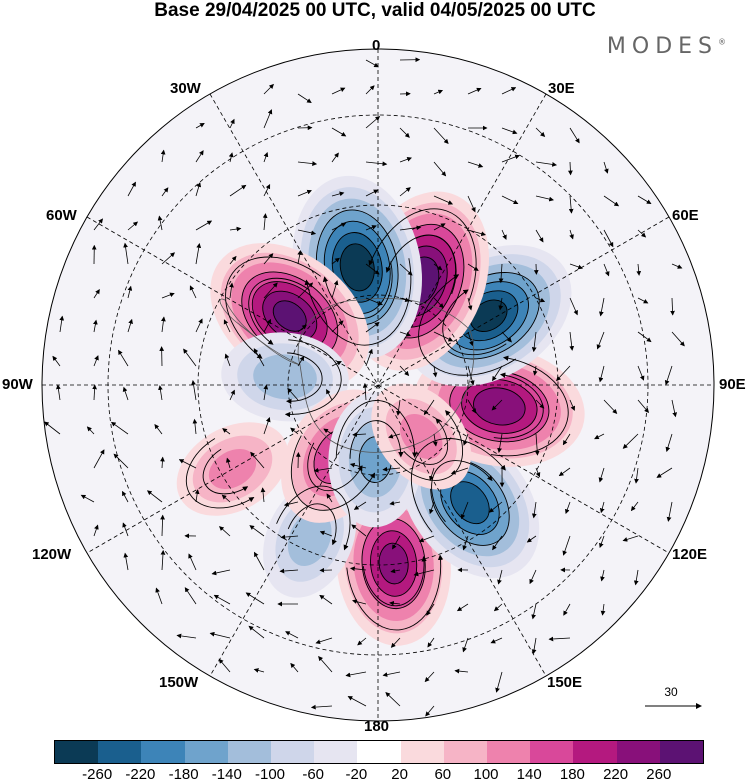  I want to click on colorbar-tick-label: 140, so click(529, 774).